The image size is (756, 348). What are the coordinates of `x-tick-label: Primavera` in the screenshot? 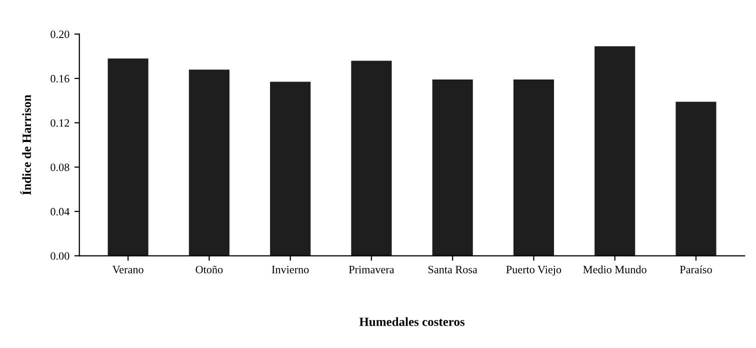 It's located at (371, 270).